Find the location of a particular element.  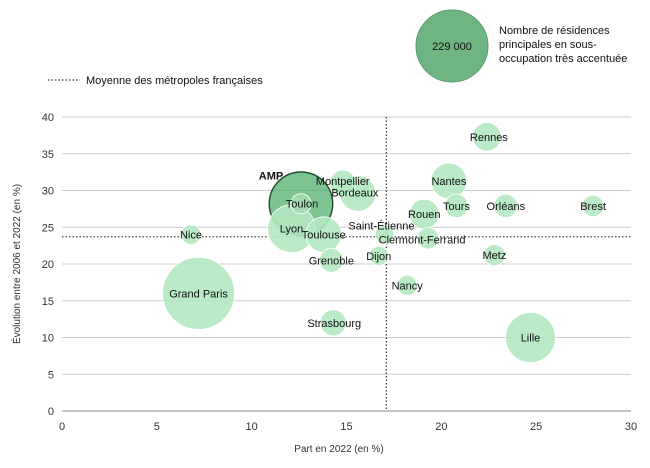

bubble-grenoble is located at coordinates (331, 260).